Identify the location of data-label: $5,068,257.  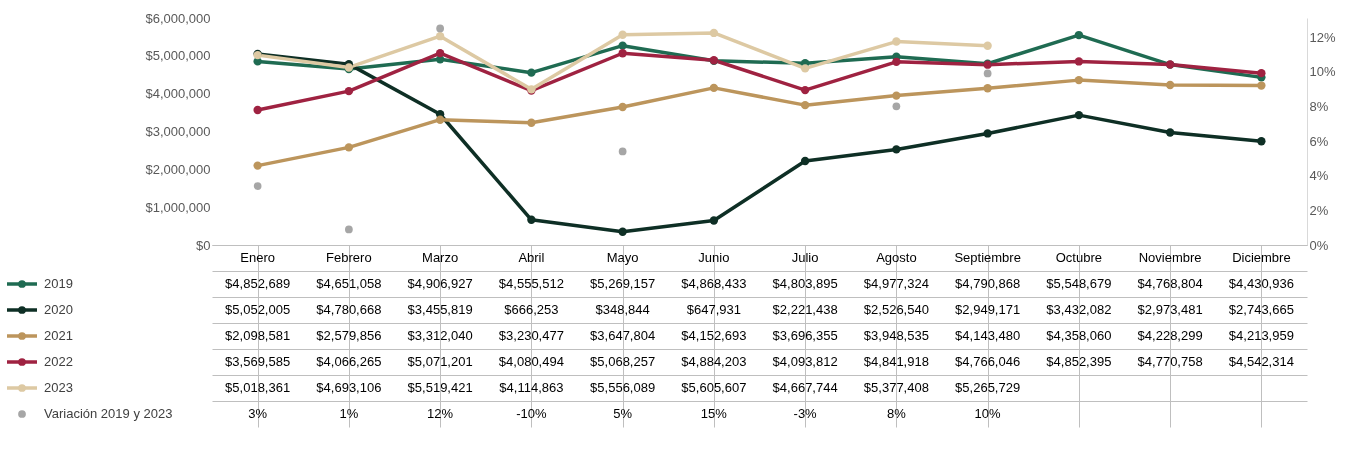
(623, 361).